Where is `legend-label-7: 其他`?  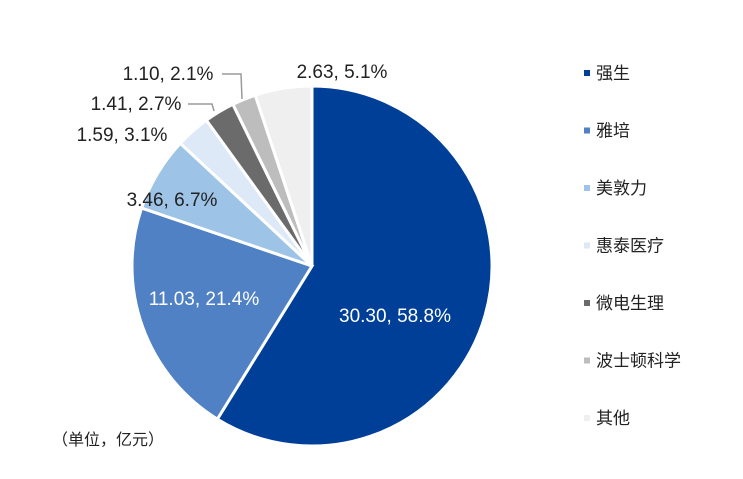 legend-label-7: 其他 is located at coordinates (613, 419).